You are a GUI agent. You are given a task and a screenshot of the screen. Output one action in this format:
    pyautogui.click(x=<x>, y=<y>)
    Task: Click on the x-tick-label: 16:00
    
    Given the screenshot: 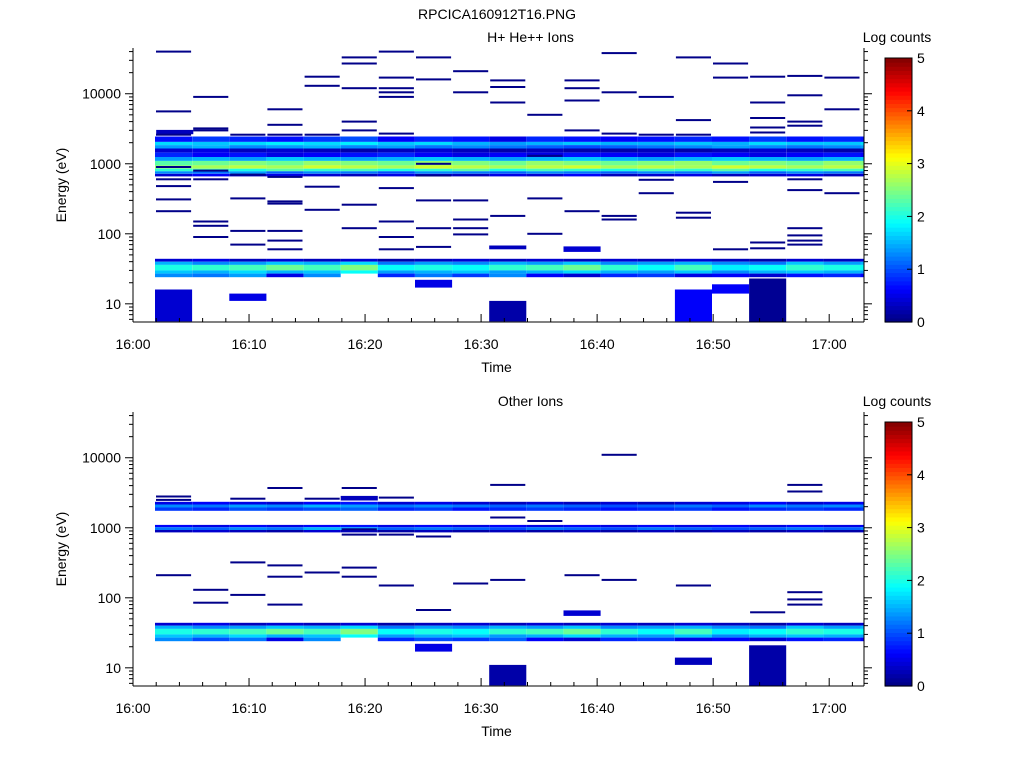 What is the action you would take?
    pyautogui.click(x=132, y=344)
    